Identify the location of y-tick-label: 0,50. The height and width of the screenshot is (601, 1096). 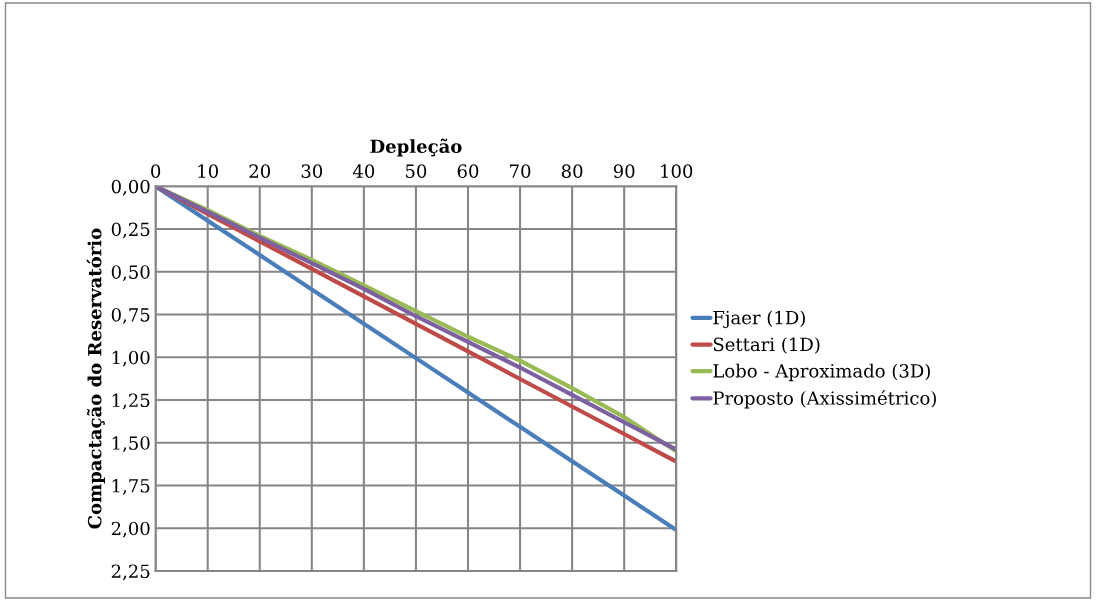
(130, 273).